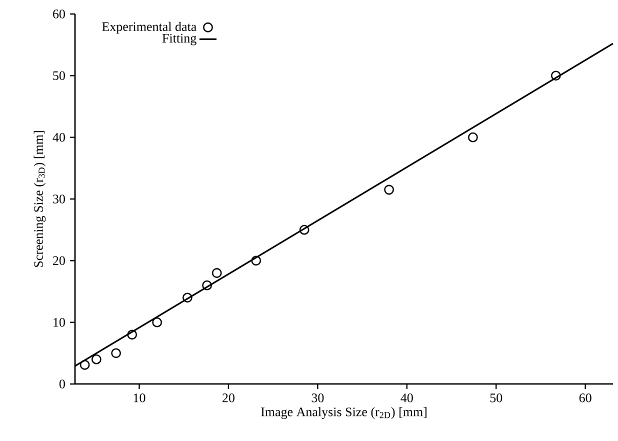  Describe the element at coordinates (149, 28) in the screenshot. I see `legend-label: Experimental data` at that location.